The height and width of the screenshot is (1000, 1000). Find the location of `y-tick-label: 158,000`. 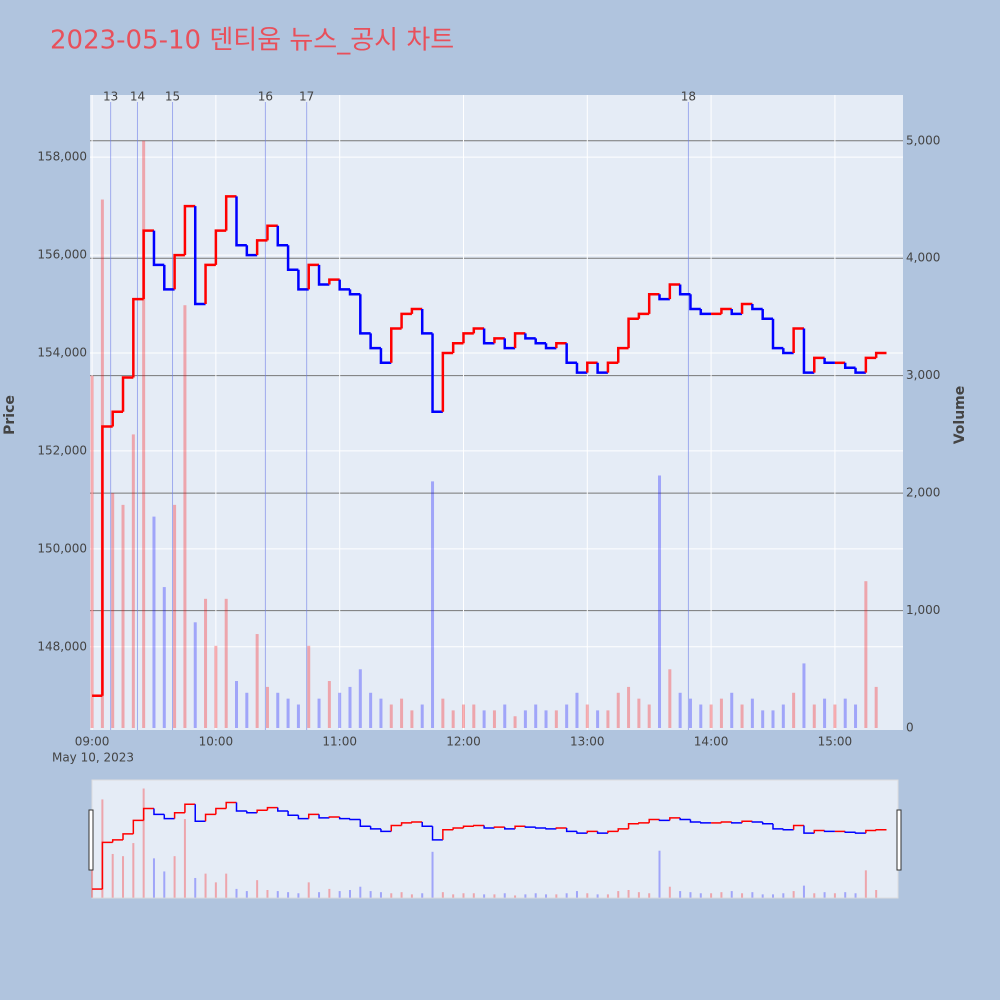

y-tick-label: 158,000 is located at coordinates (62, 157).